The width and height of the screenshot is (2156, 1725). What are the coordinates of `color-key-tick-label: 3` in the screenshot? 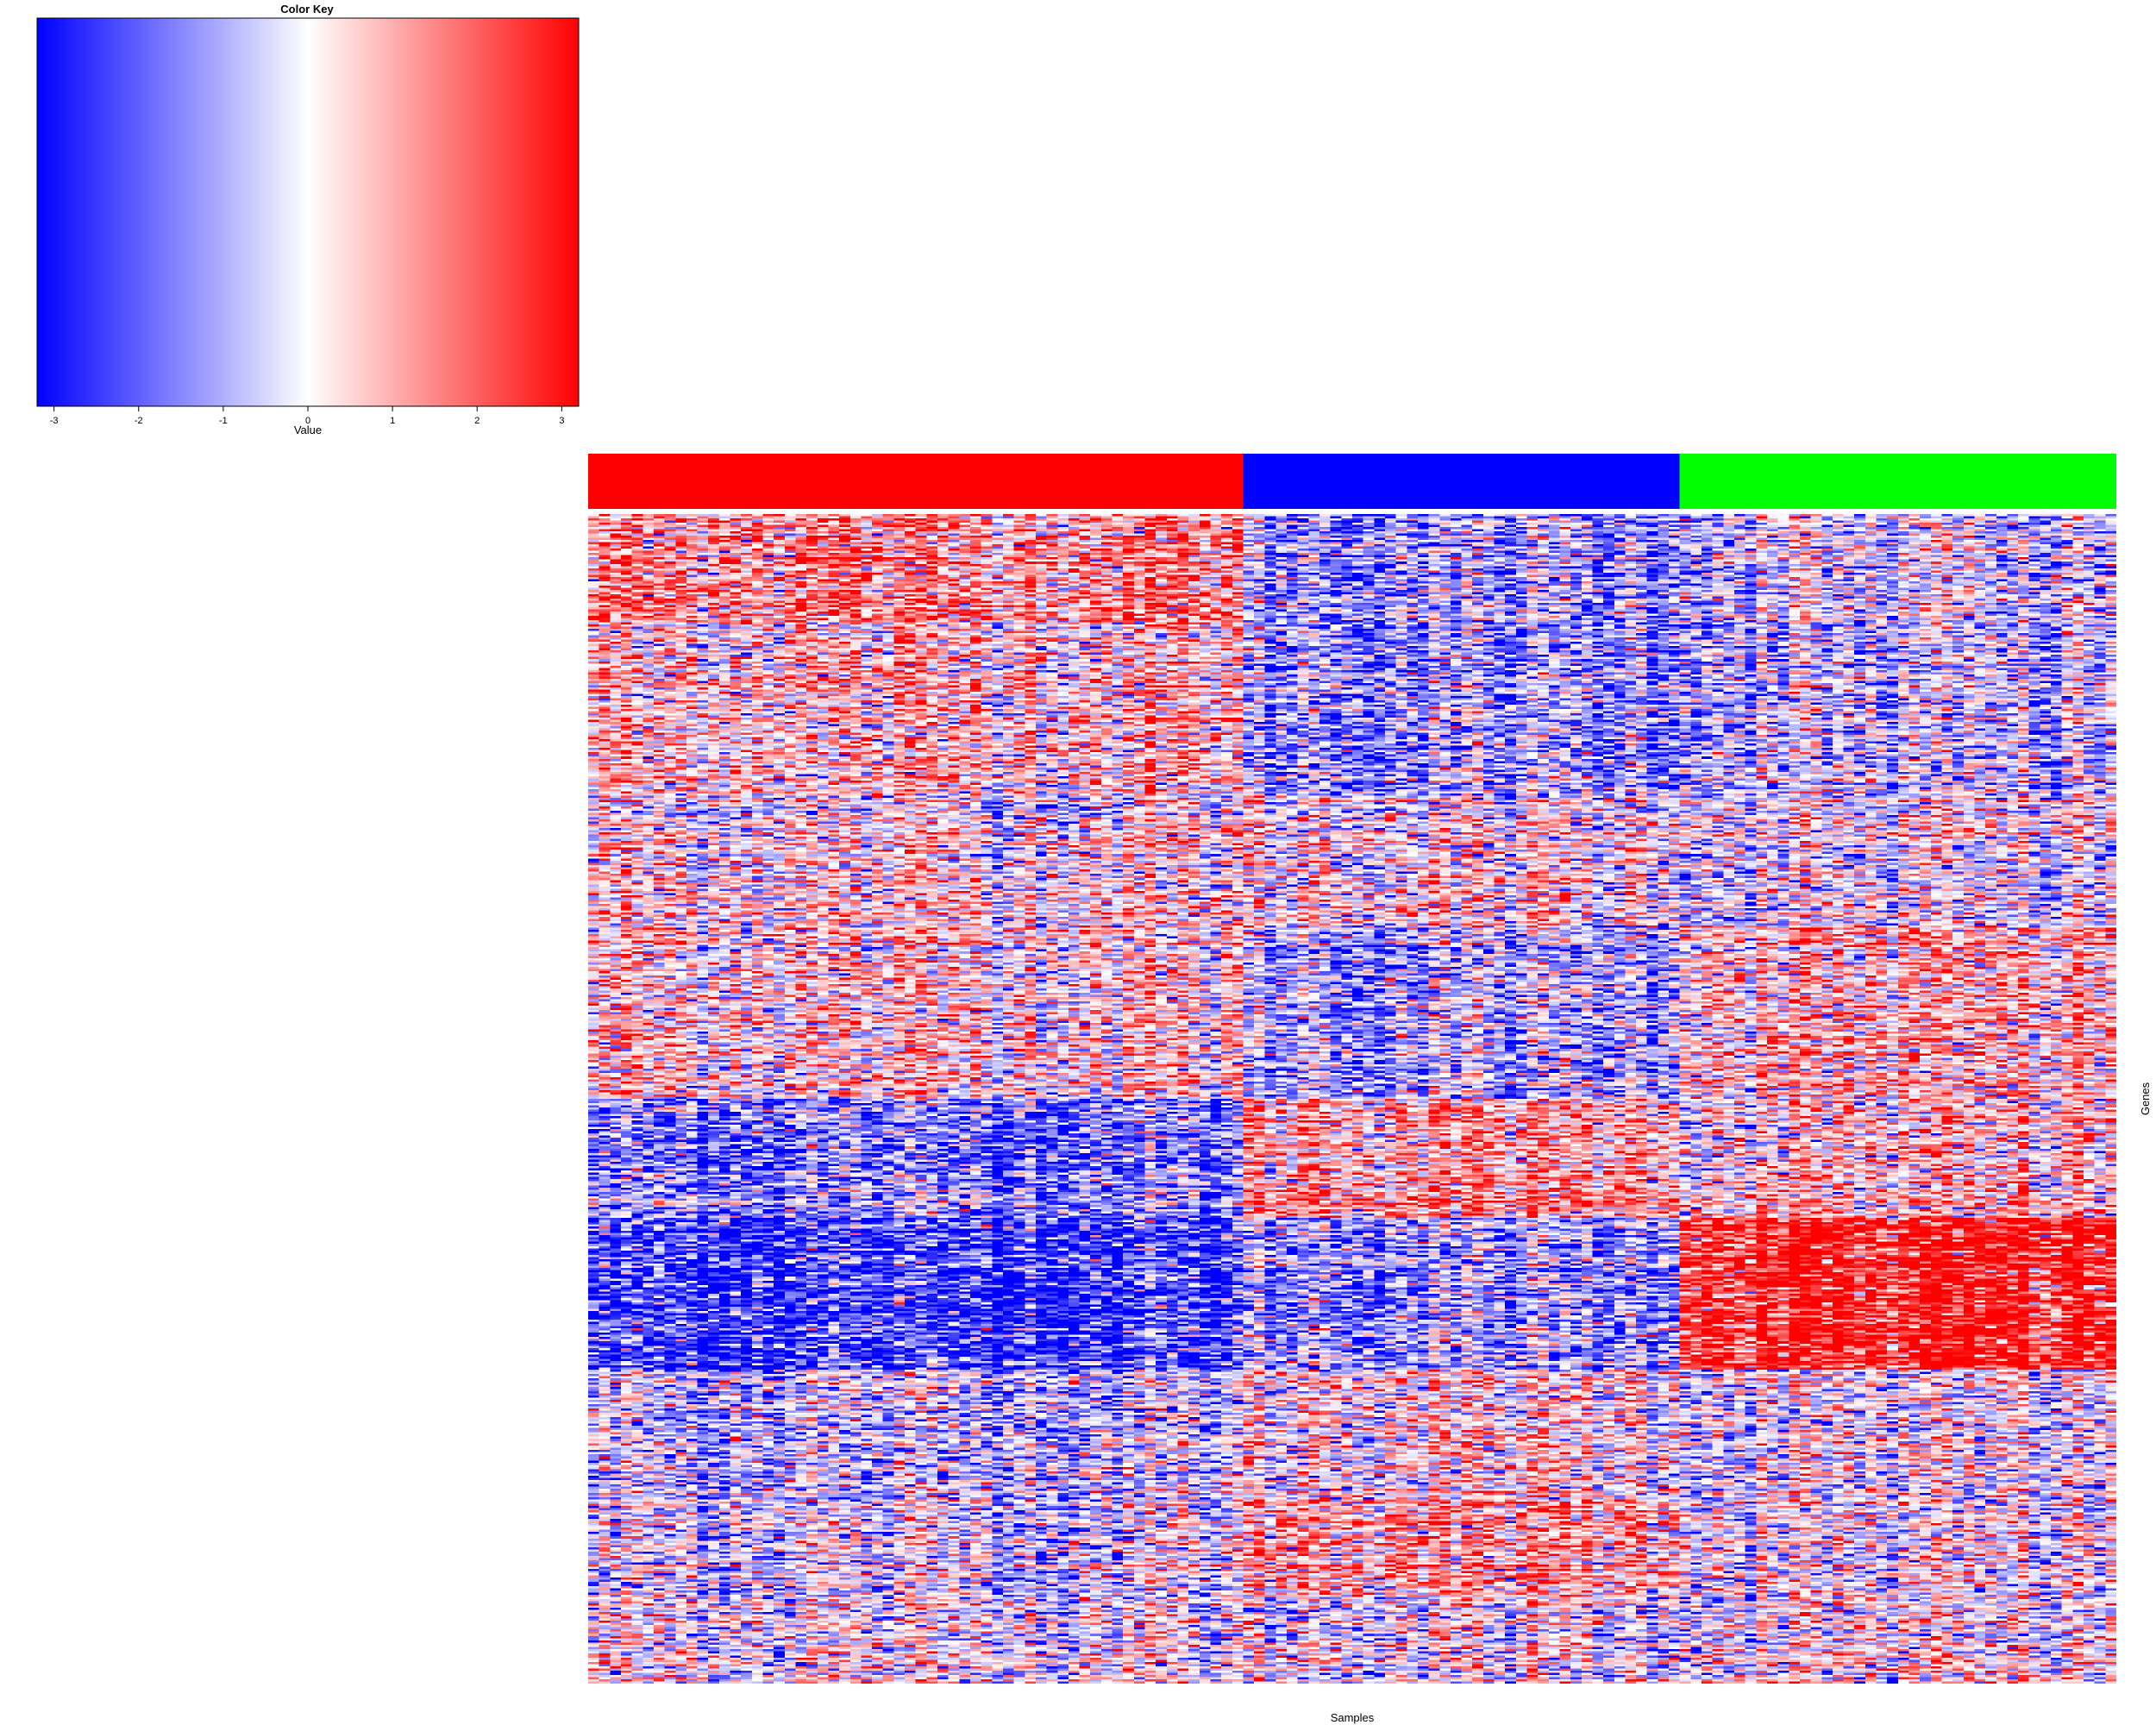 It's located at (561, 421).